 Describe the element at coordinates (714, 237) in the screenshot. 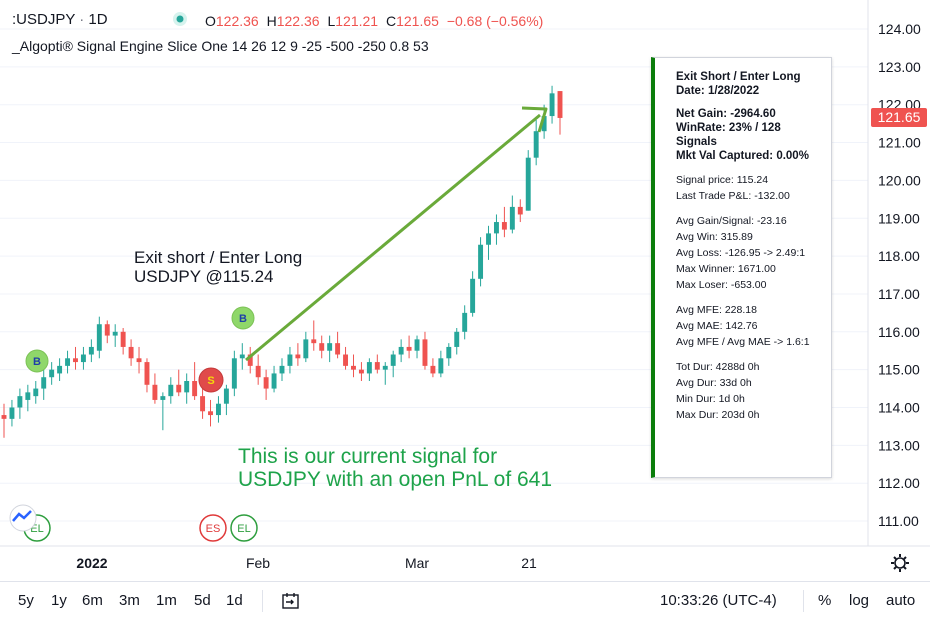

I see `stats-avg-win: Avg Win: 315.89` at that location.